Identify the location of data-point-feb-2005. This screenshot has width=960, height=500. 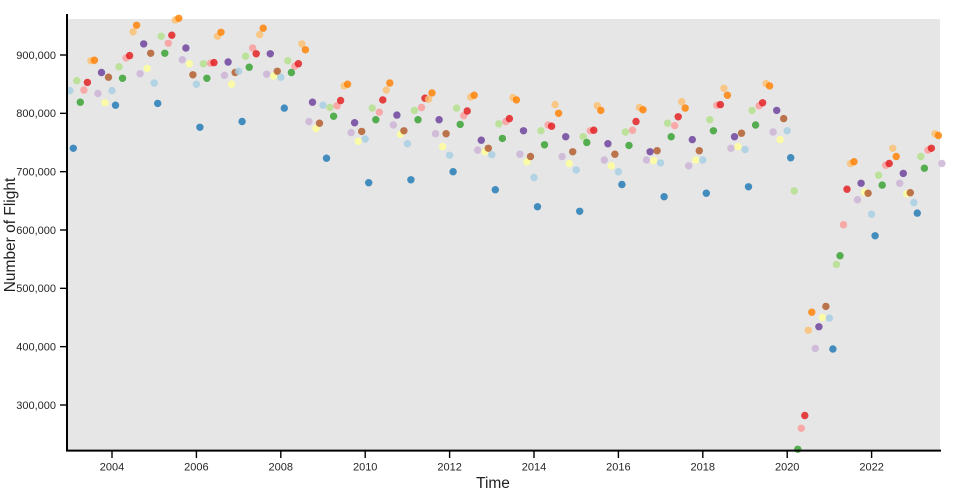
(158, 103).